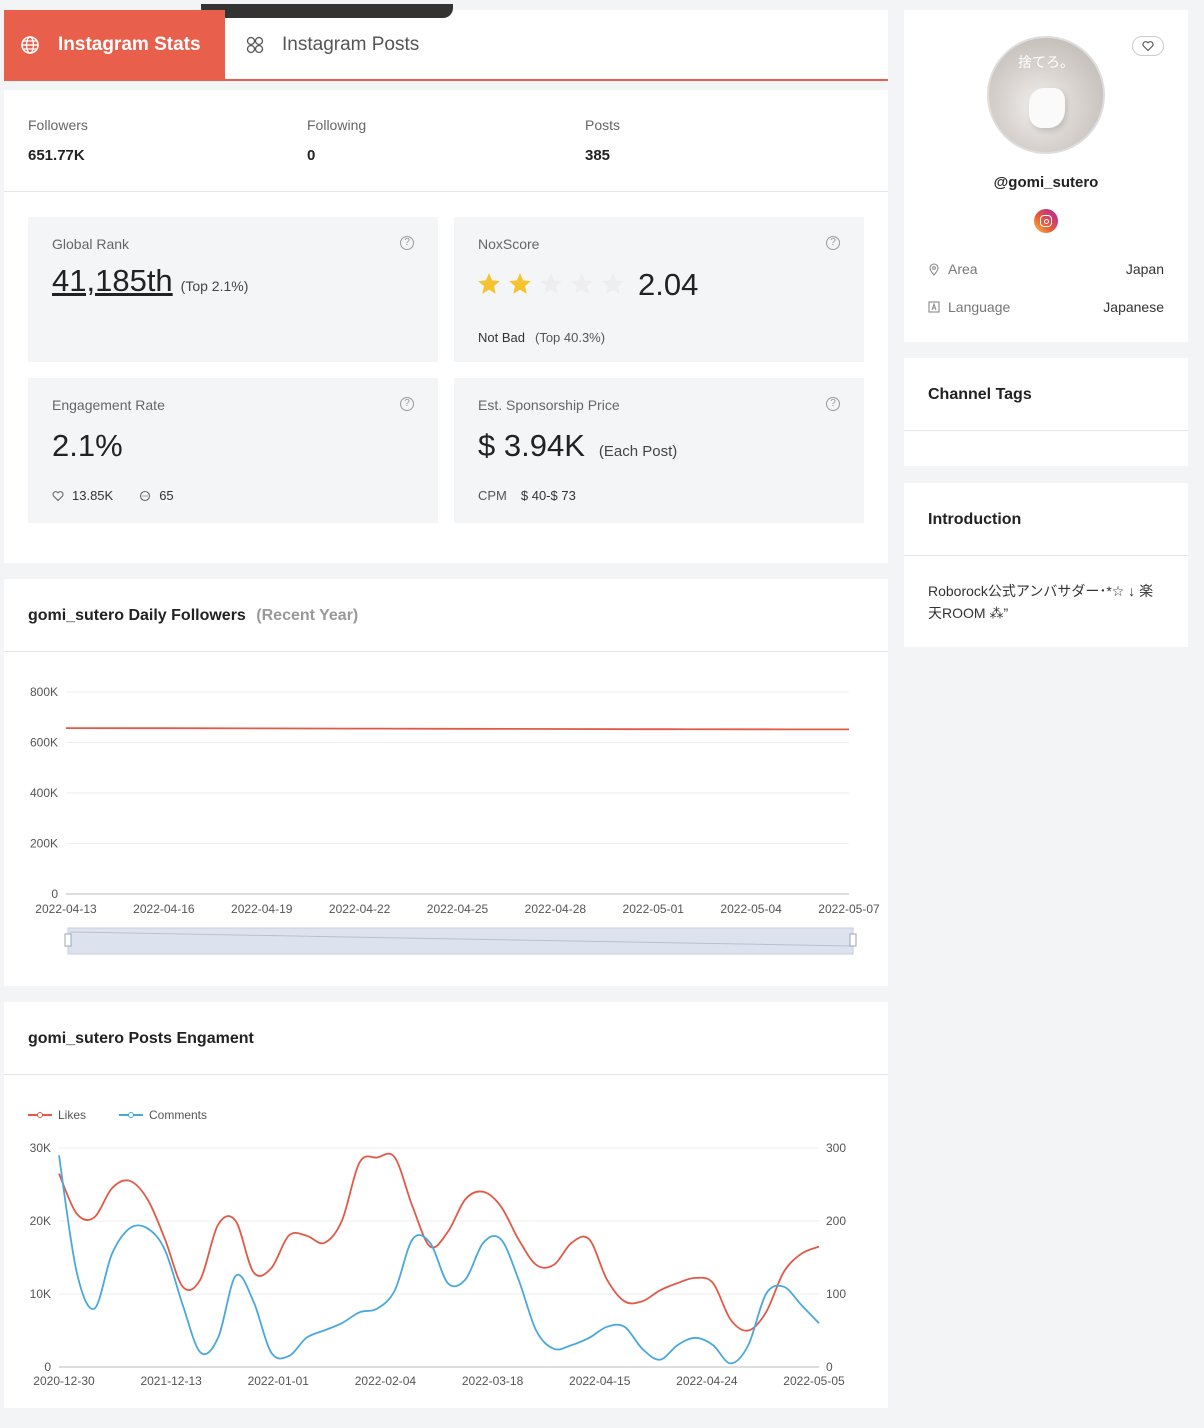 This screenshot has height=1428, width=1204. Describe the element at coordinates (1046, 221) in the screenshot. I see `instagram-icon` at that location.